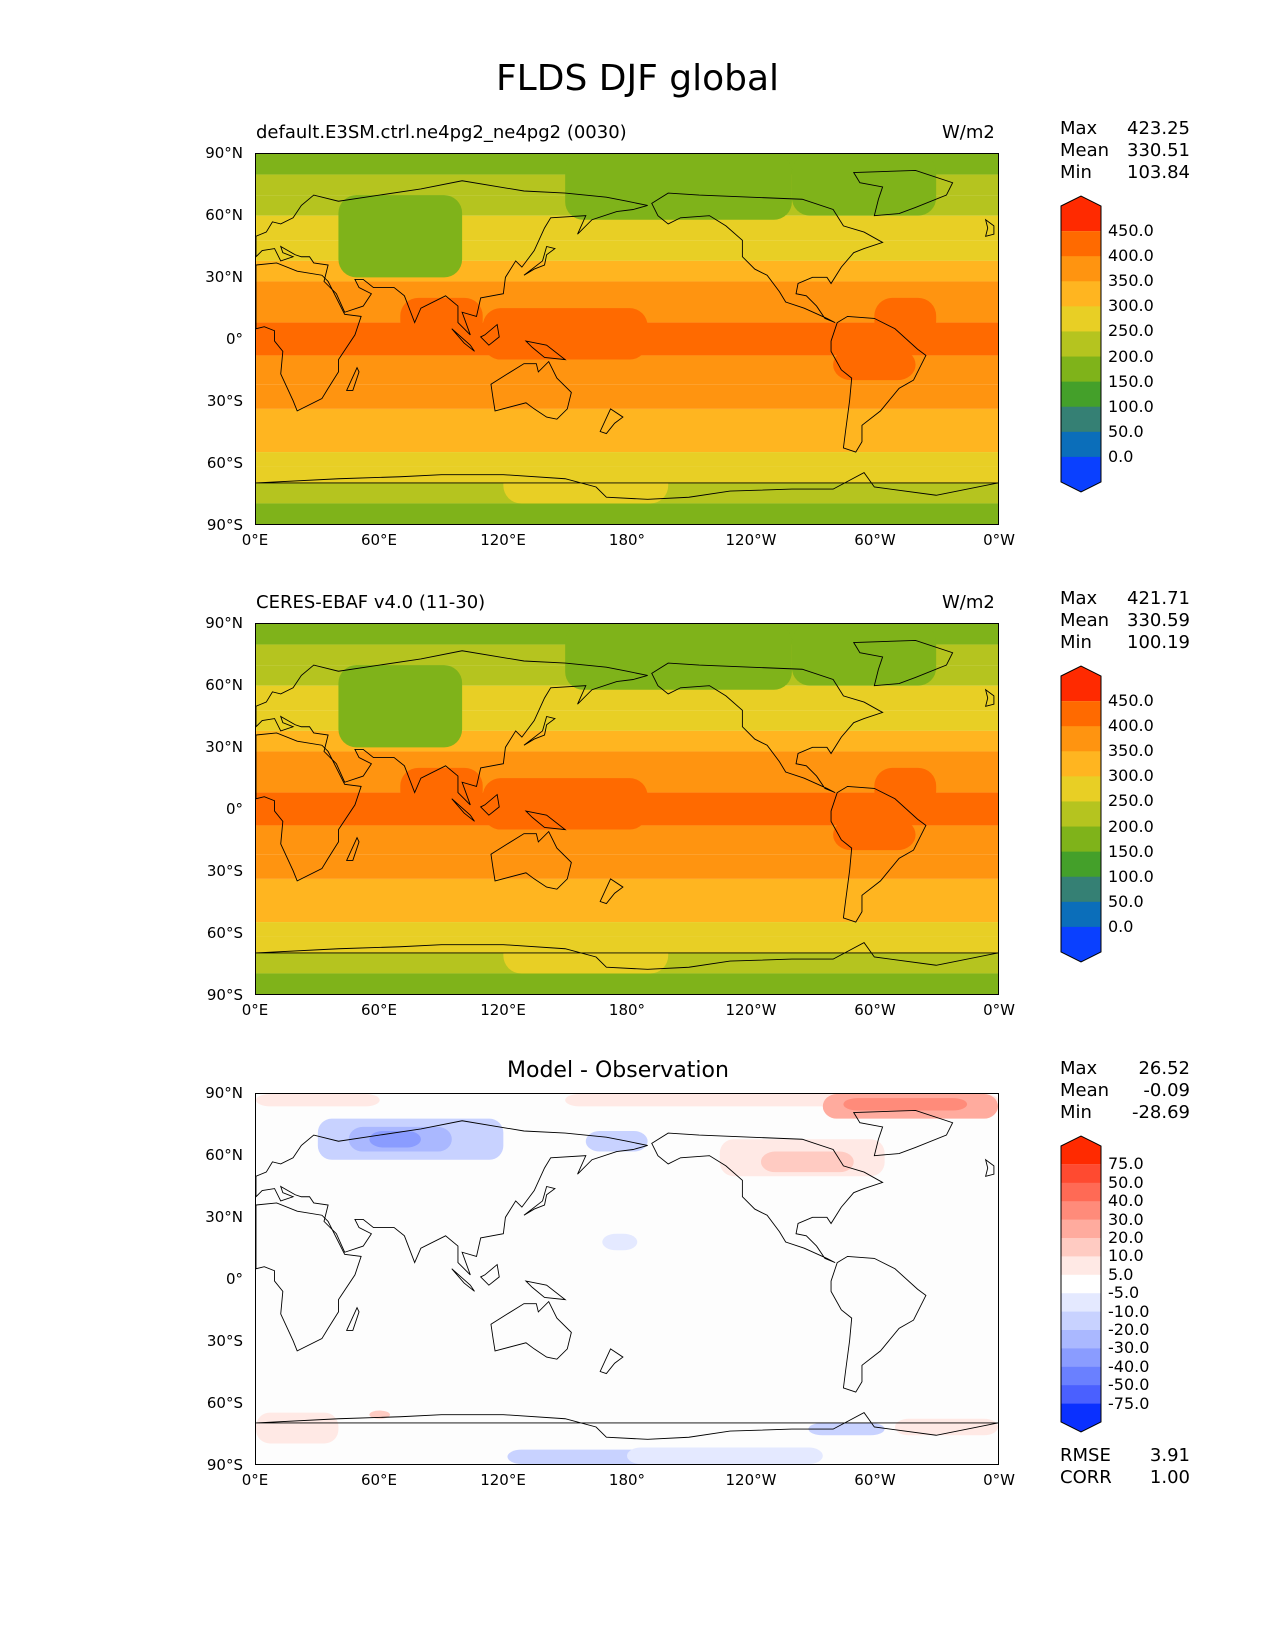 Image resolution: width=1275 pixels, height=1650 pixels. Describe the element at coordinates (1126, 1164) in the screenshot. I see `colorbar-tick-label: 75.0` at that location.